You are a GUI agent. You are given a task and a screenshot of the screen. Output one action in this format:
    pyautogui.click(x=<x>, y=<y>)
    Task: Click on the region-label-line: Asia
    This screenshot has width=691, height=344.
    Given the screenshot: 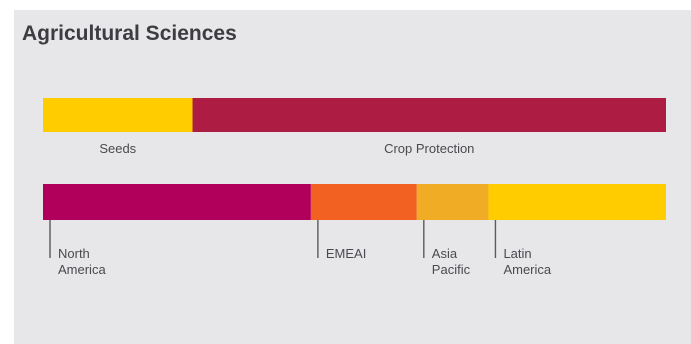 What is the action you would take?
    pyautogui.click(x=445, y=253)
    